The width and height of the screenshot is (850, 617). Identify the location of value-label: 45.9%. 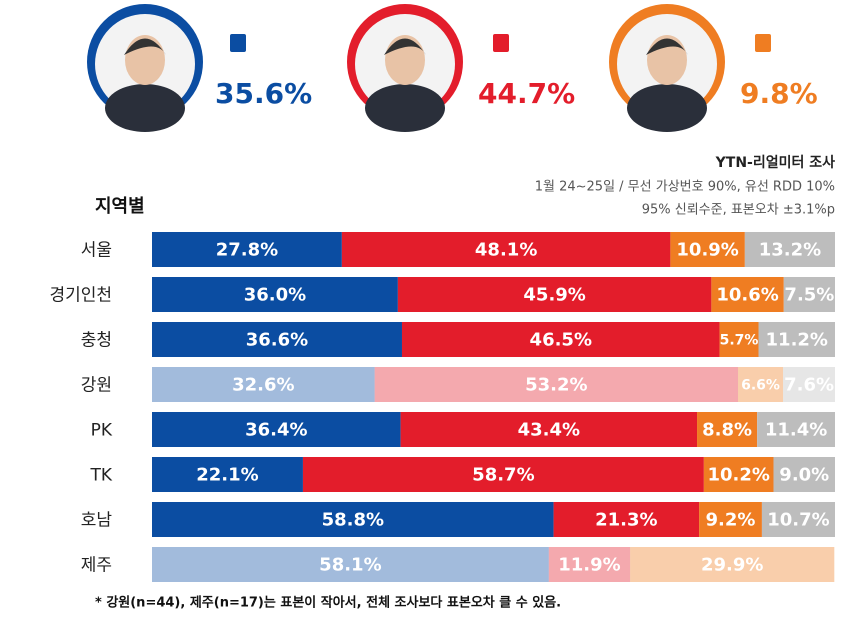
(554, 295).